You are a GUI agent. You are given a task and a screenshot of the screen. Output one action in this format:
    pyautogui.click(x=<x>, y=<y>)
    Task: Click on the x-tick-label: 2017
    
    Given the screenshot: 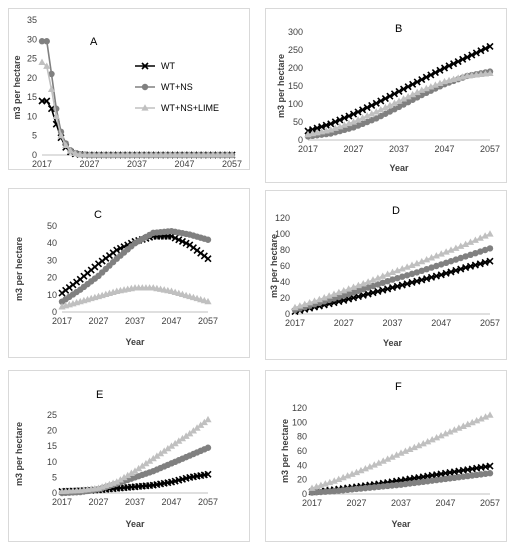 What is the action you would take?
    pyautogui.click(x=62, y=321)
    